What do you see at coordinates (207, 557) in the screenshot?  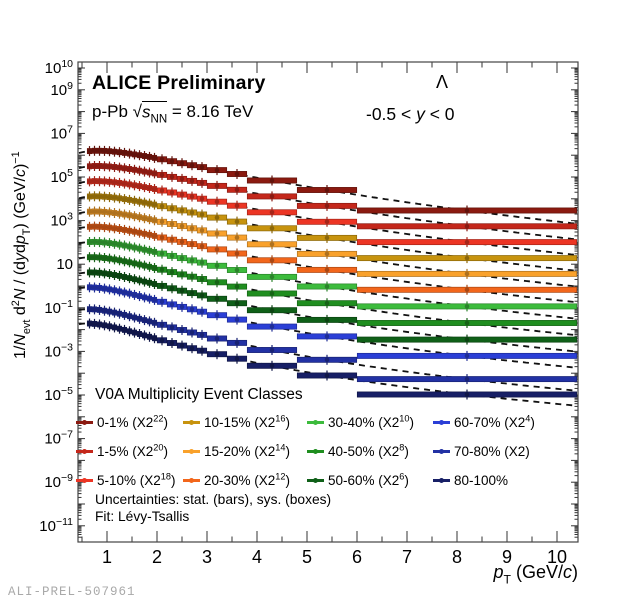 I see `svg-text: 3` at bounding box center [207, 557].